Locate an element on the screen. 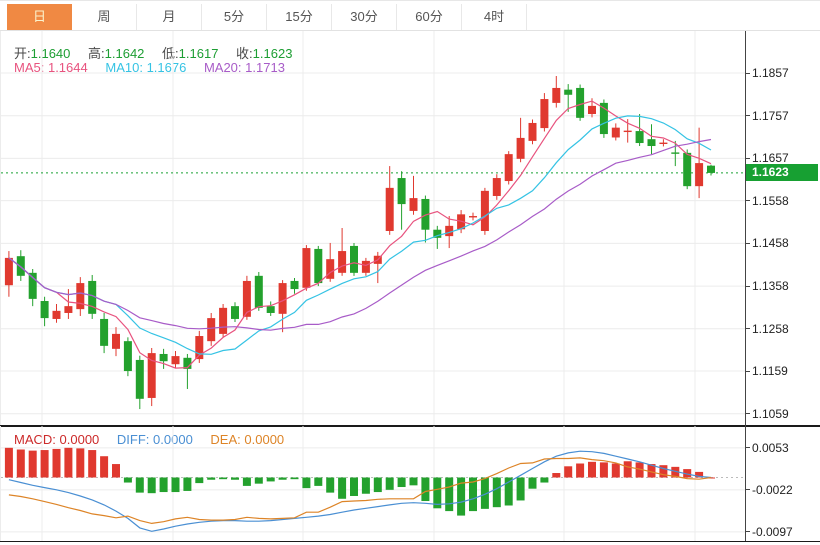 The height and width of the screenshot is (545, 820). ma5-label: MA5: is located at coordinates (29, 67).